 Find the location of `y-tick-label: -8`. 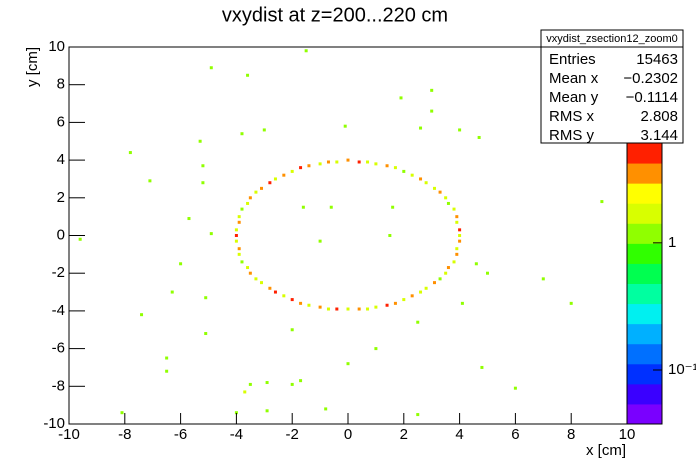

y-tick-label: -8 is located at coordinates (58, 385).